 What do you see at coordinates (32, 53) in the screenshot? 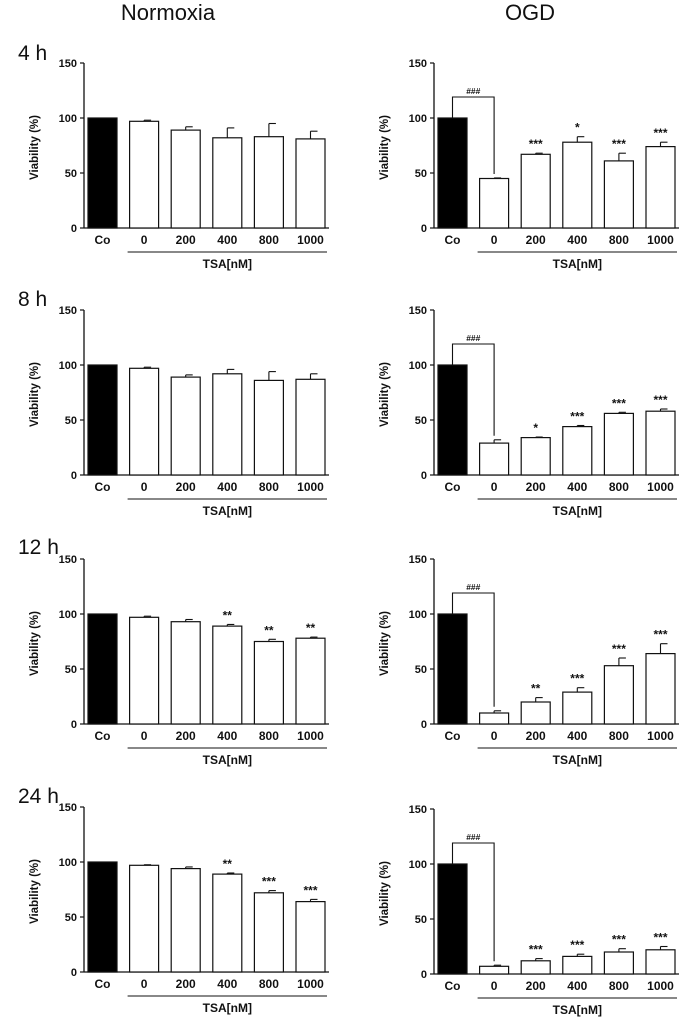
I see `time-label-4h: 4 h` at bounding box center [32, 53].